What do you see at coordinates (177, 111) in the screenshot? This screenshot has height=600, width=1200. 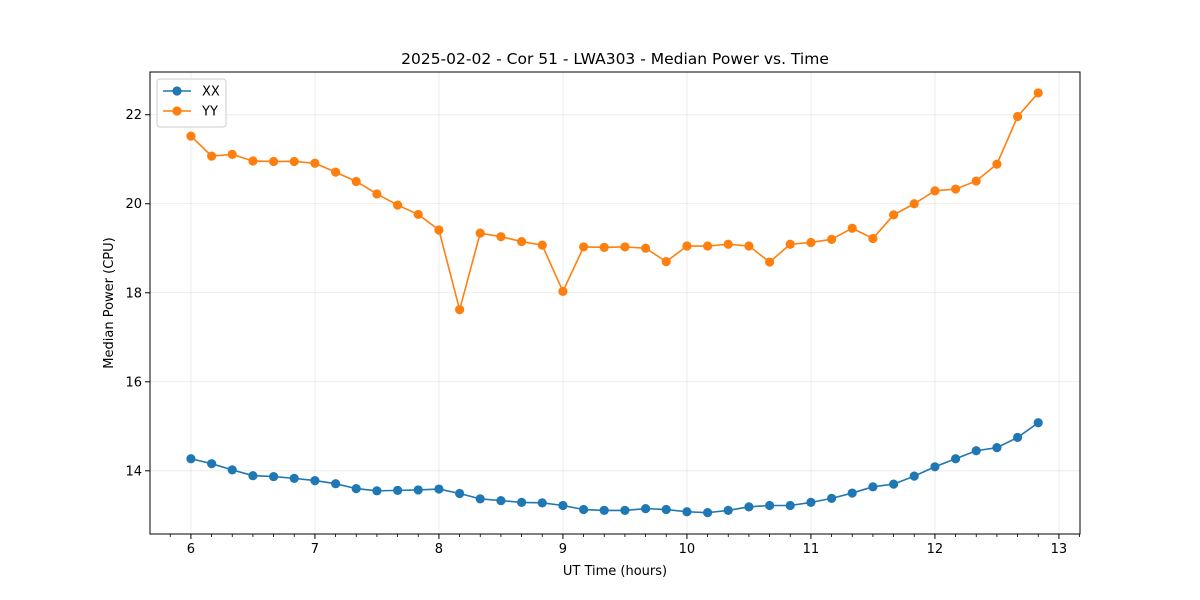 I see `legend-marker-yy` at bounding box center [177, 111].